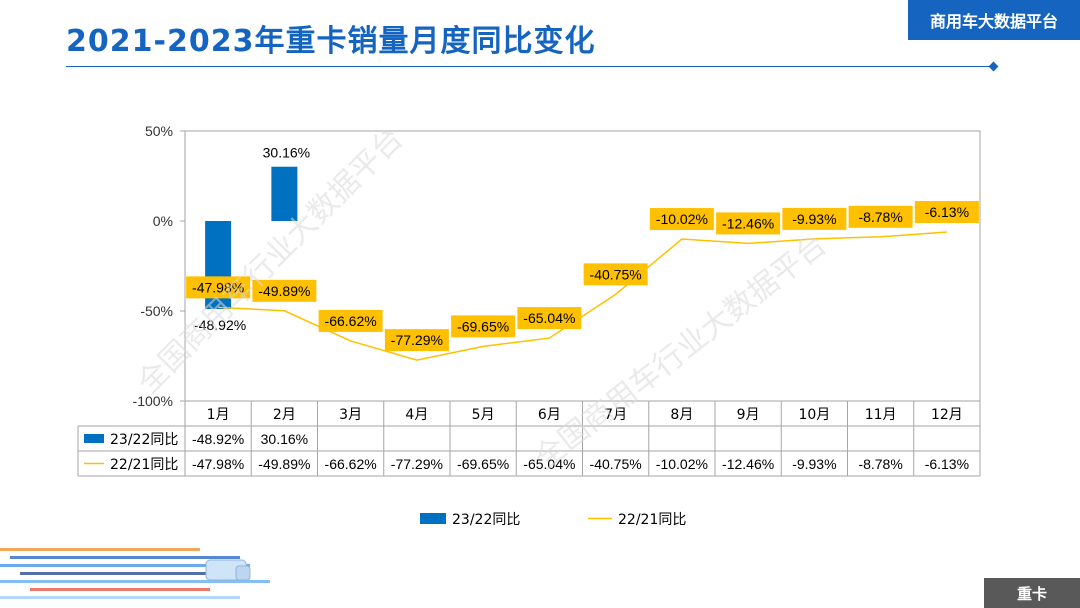  What do you see at coordinates (94, 438) in the screenshot?
I see `legend-key-bar` at bounding box center [94, 438].